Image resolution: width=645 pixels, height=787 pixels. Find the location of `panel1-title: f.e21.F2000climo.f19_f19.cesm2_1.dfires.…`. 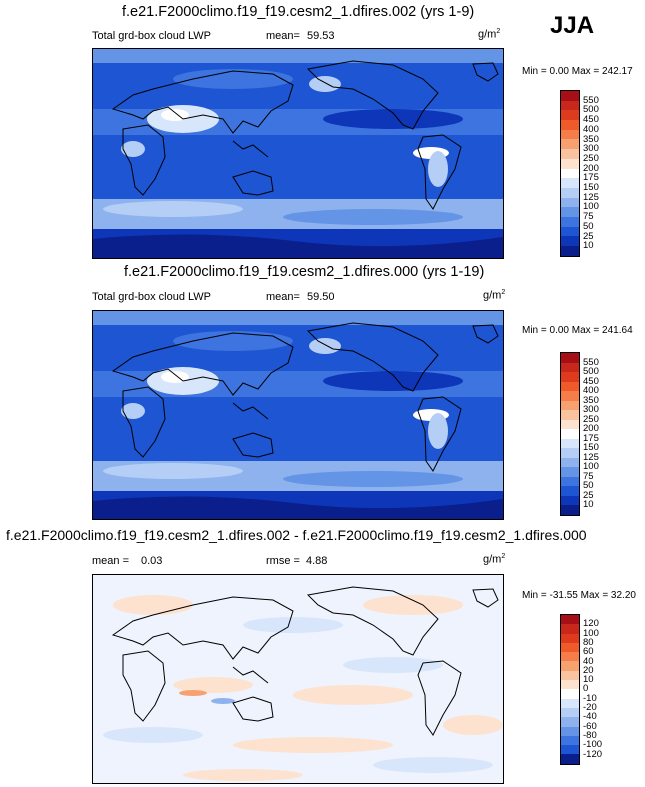

panel1-title: f.e21.F2000climo.f19_f19.cesm2_1.dfires.… is located at coordinates (298, 12).